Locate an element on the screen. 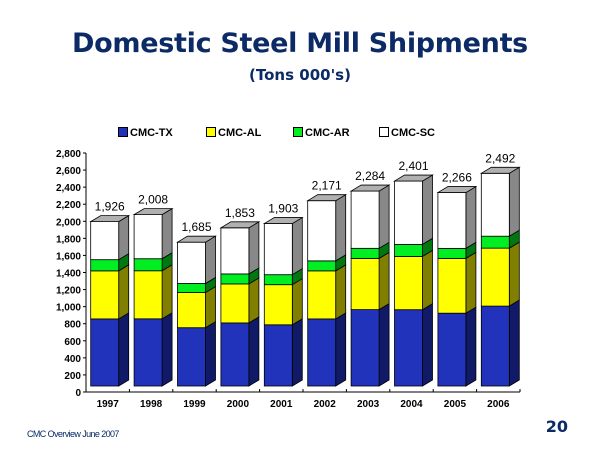  x-tick-label: 2006 is located at coordinates (498, 404).